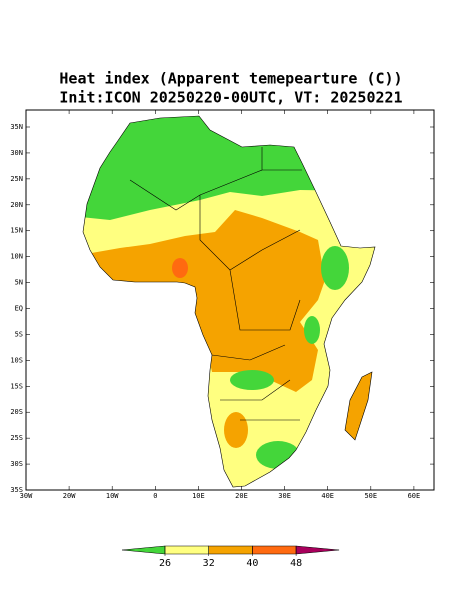 The height and width of the screenshot is (600, 463). Describe the element at coordinates (284, 496) in the screenshot. I see `lon-label: 30E` at that location.